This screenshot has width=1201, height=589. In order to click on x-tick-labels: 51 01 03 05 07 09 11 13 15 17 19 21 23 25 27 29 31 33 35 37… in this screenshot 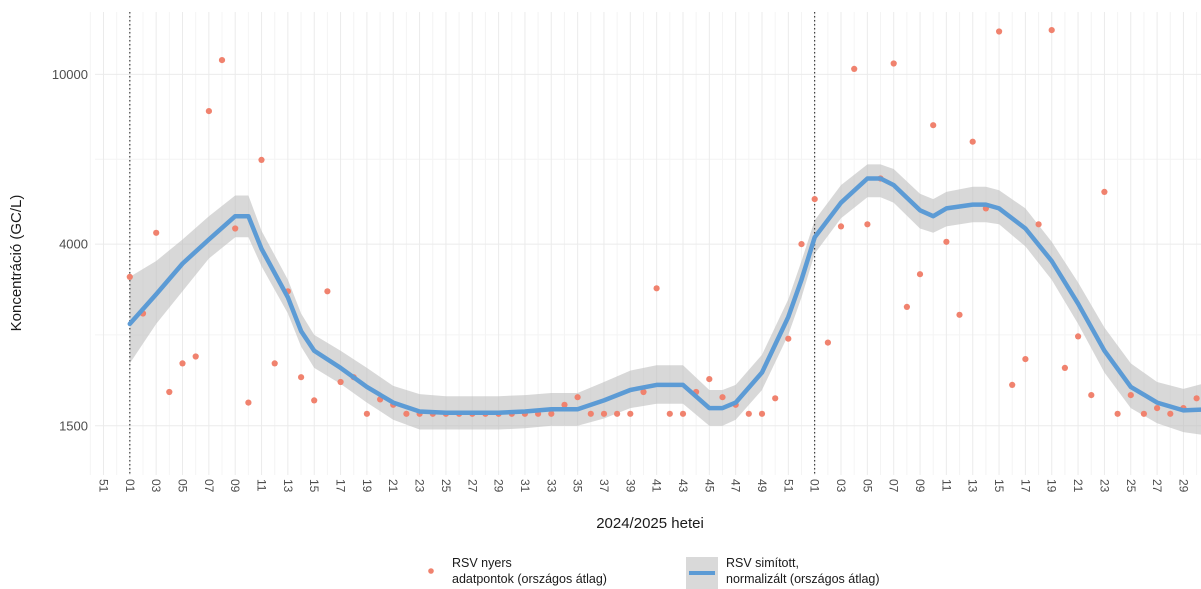, I will do `click(644, 486)`.